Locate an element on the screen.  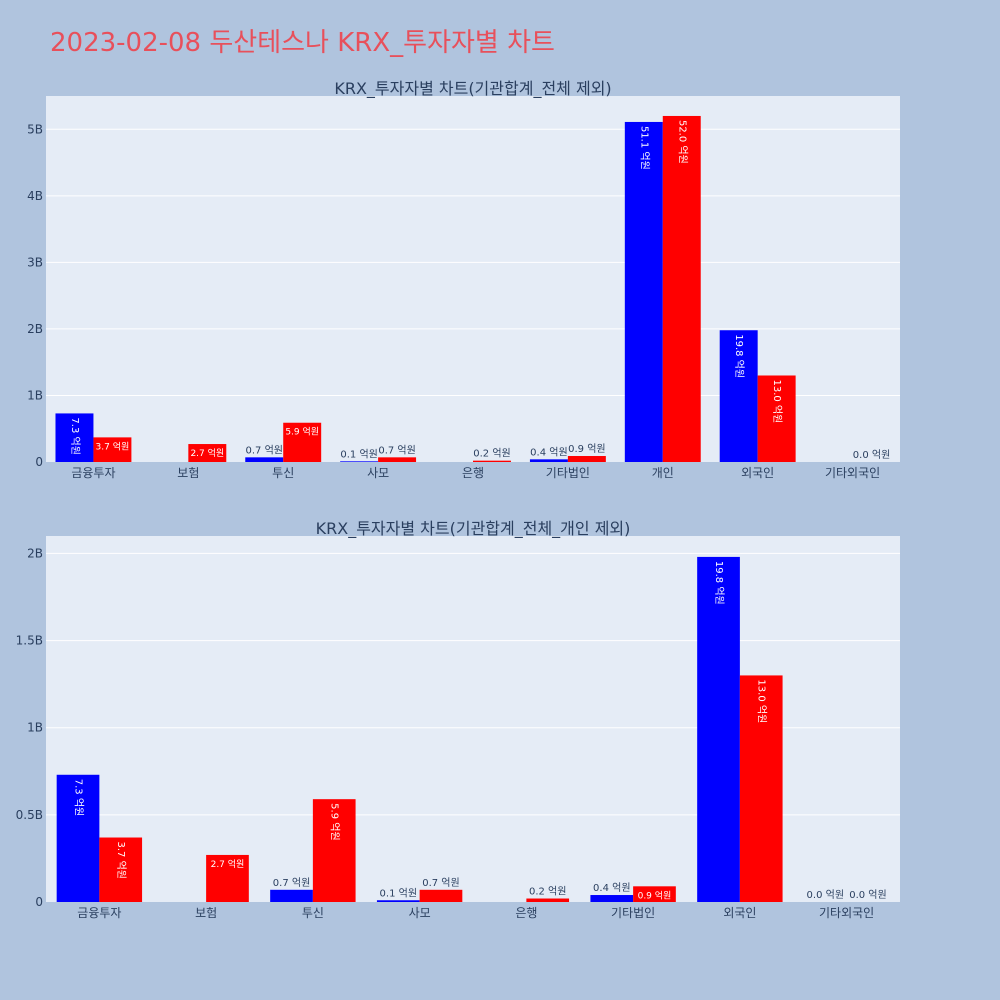
page-title: 2023-02-08 두산테스나 KRX_투자자별 차트 is located at coordinates (302, 43).